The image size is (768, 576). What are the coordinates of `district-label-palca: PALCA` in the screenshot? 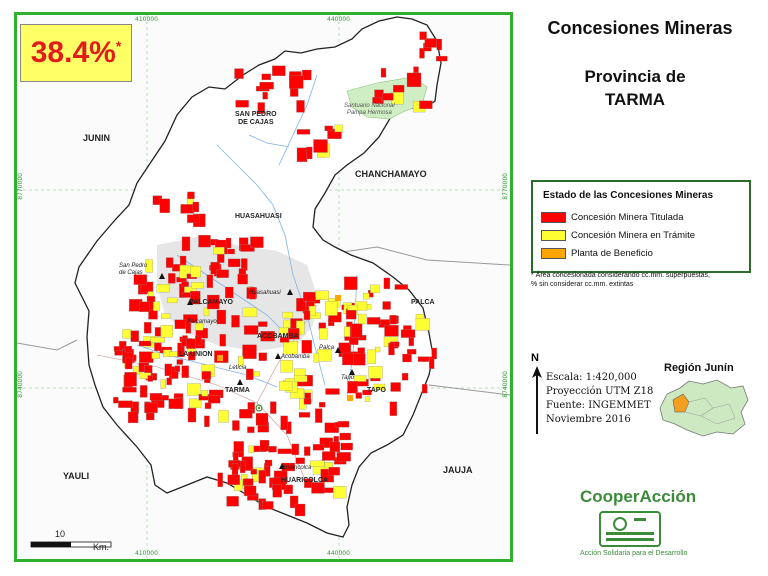 It's located at (423, 302).